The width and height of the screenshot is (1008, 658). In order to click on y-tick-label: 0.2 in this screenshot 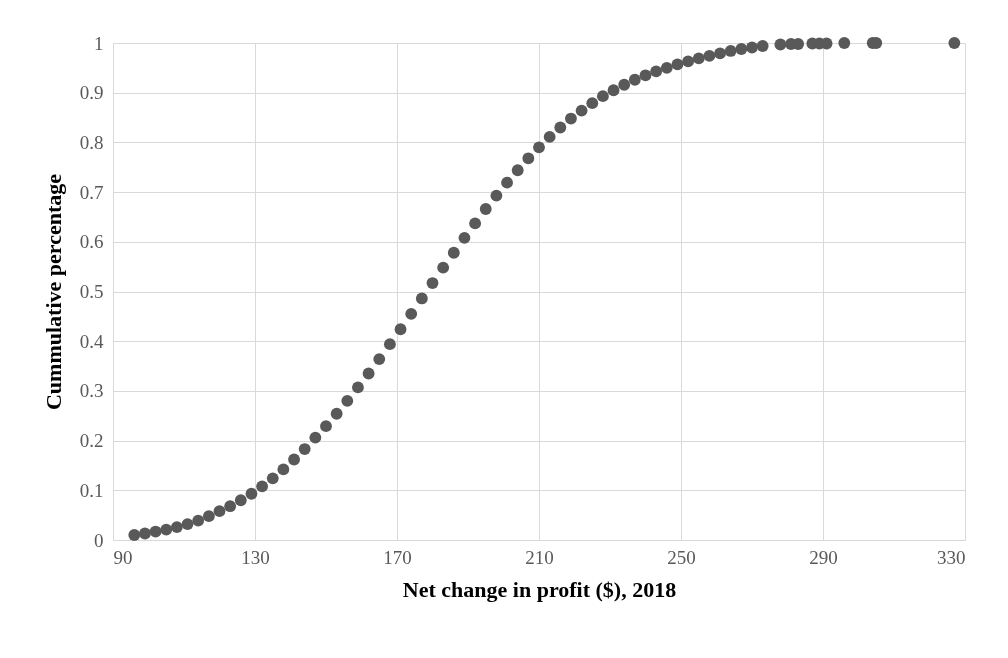, I will do `click(91, 441)`.